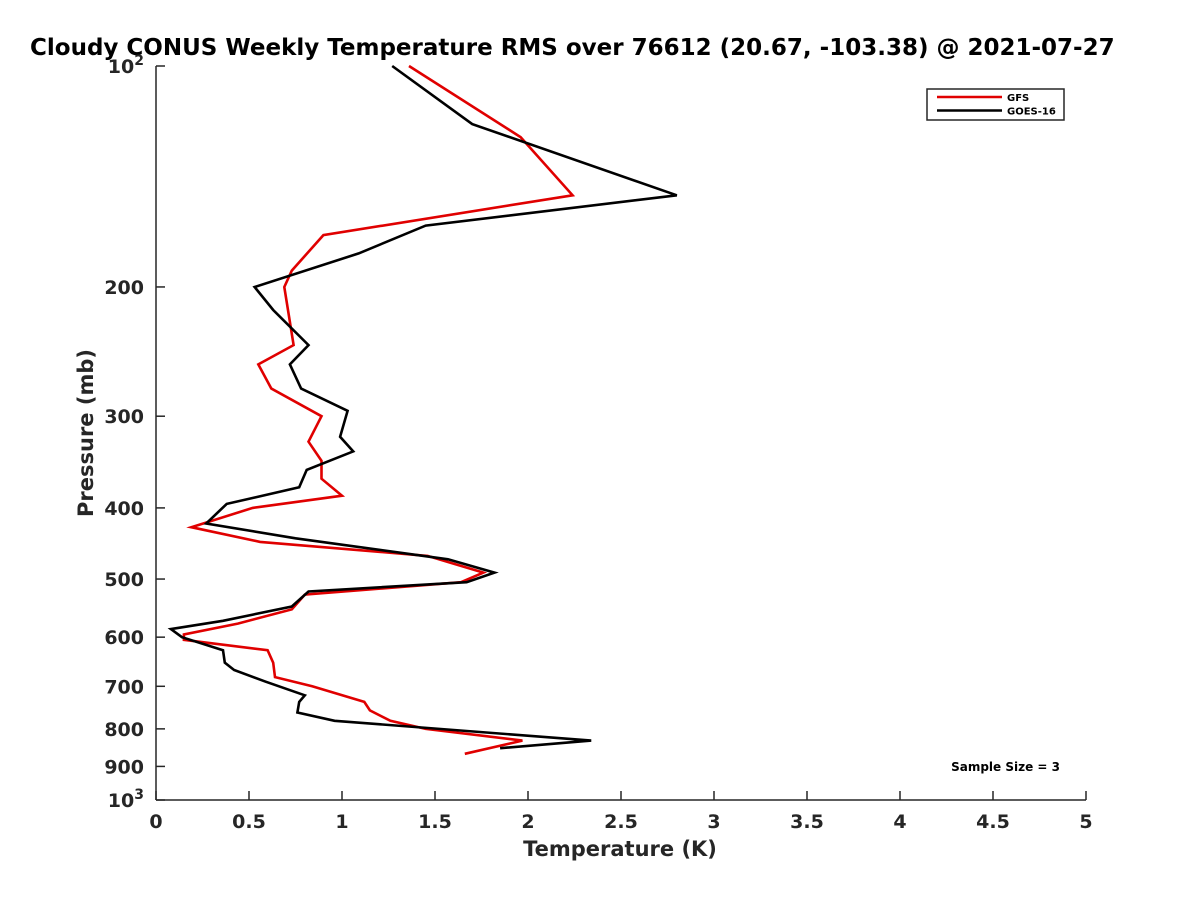 The height and width of the screenshot is (900, 1200). Describe the element at coordinates (1031, 112) in the screenshot. I see `legend-label-goes-16: GOES-16` at that location.